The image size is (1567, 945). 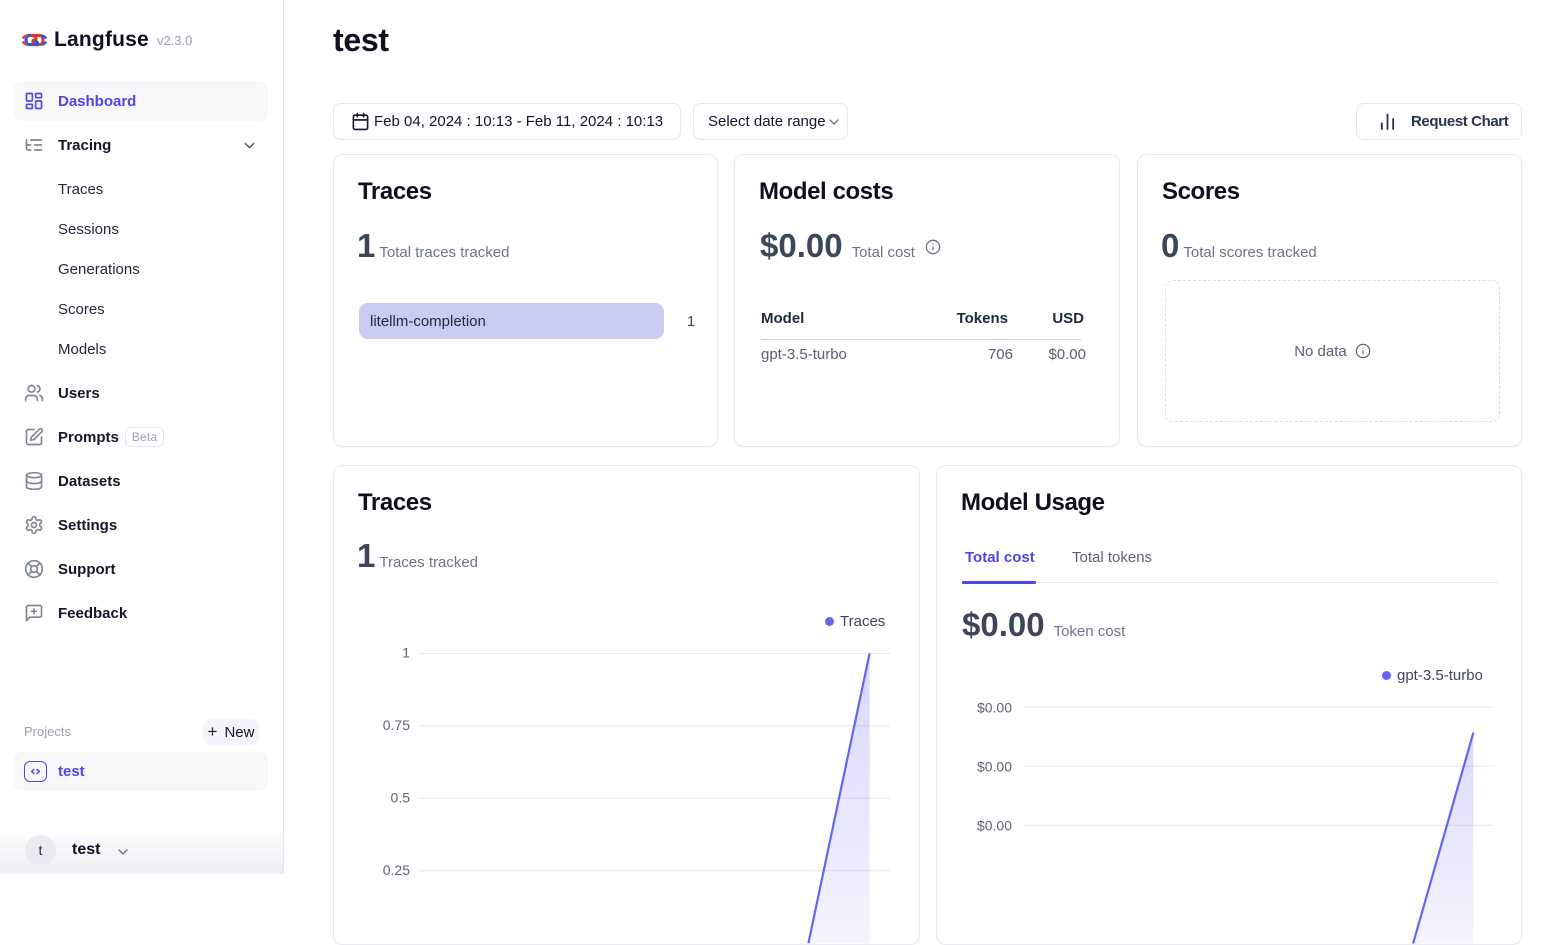 I want to click on svg-text: 0.75, so click(x=396, y=725).